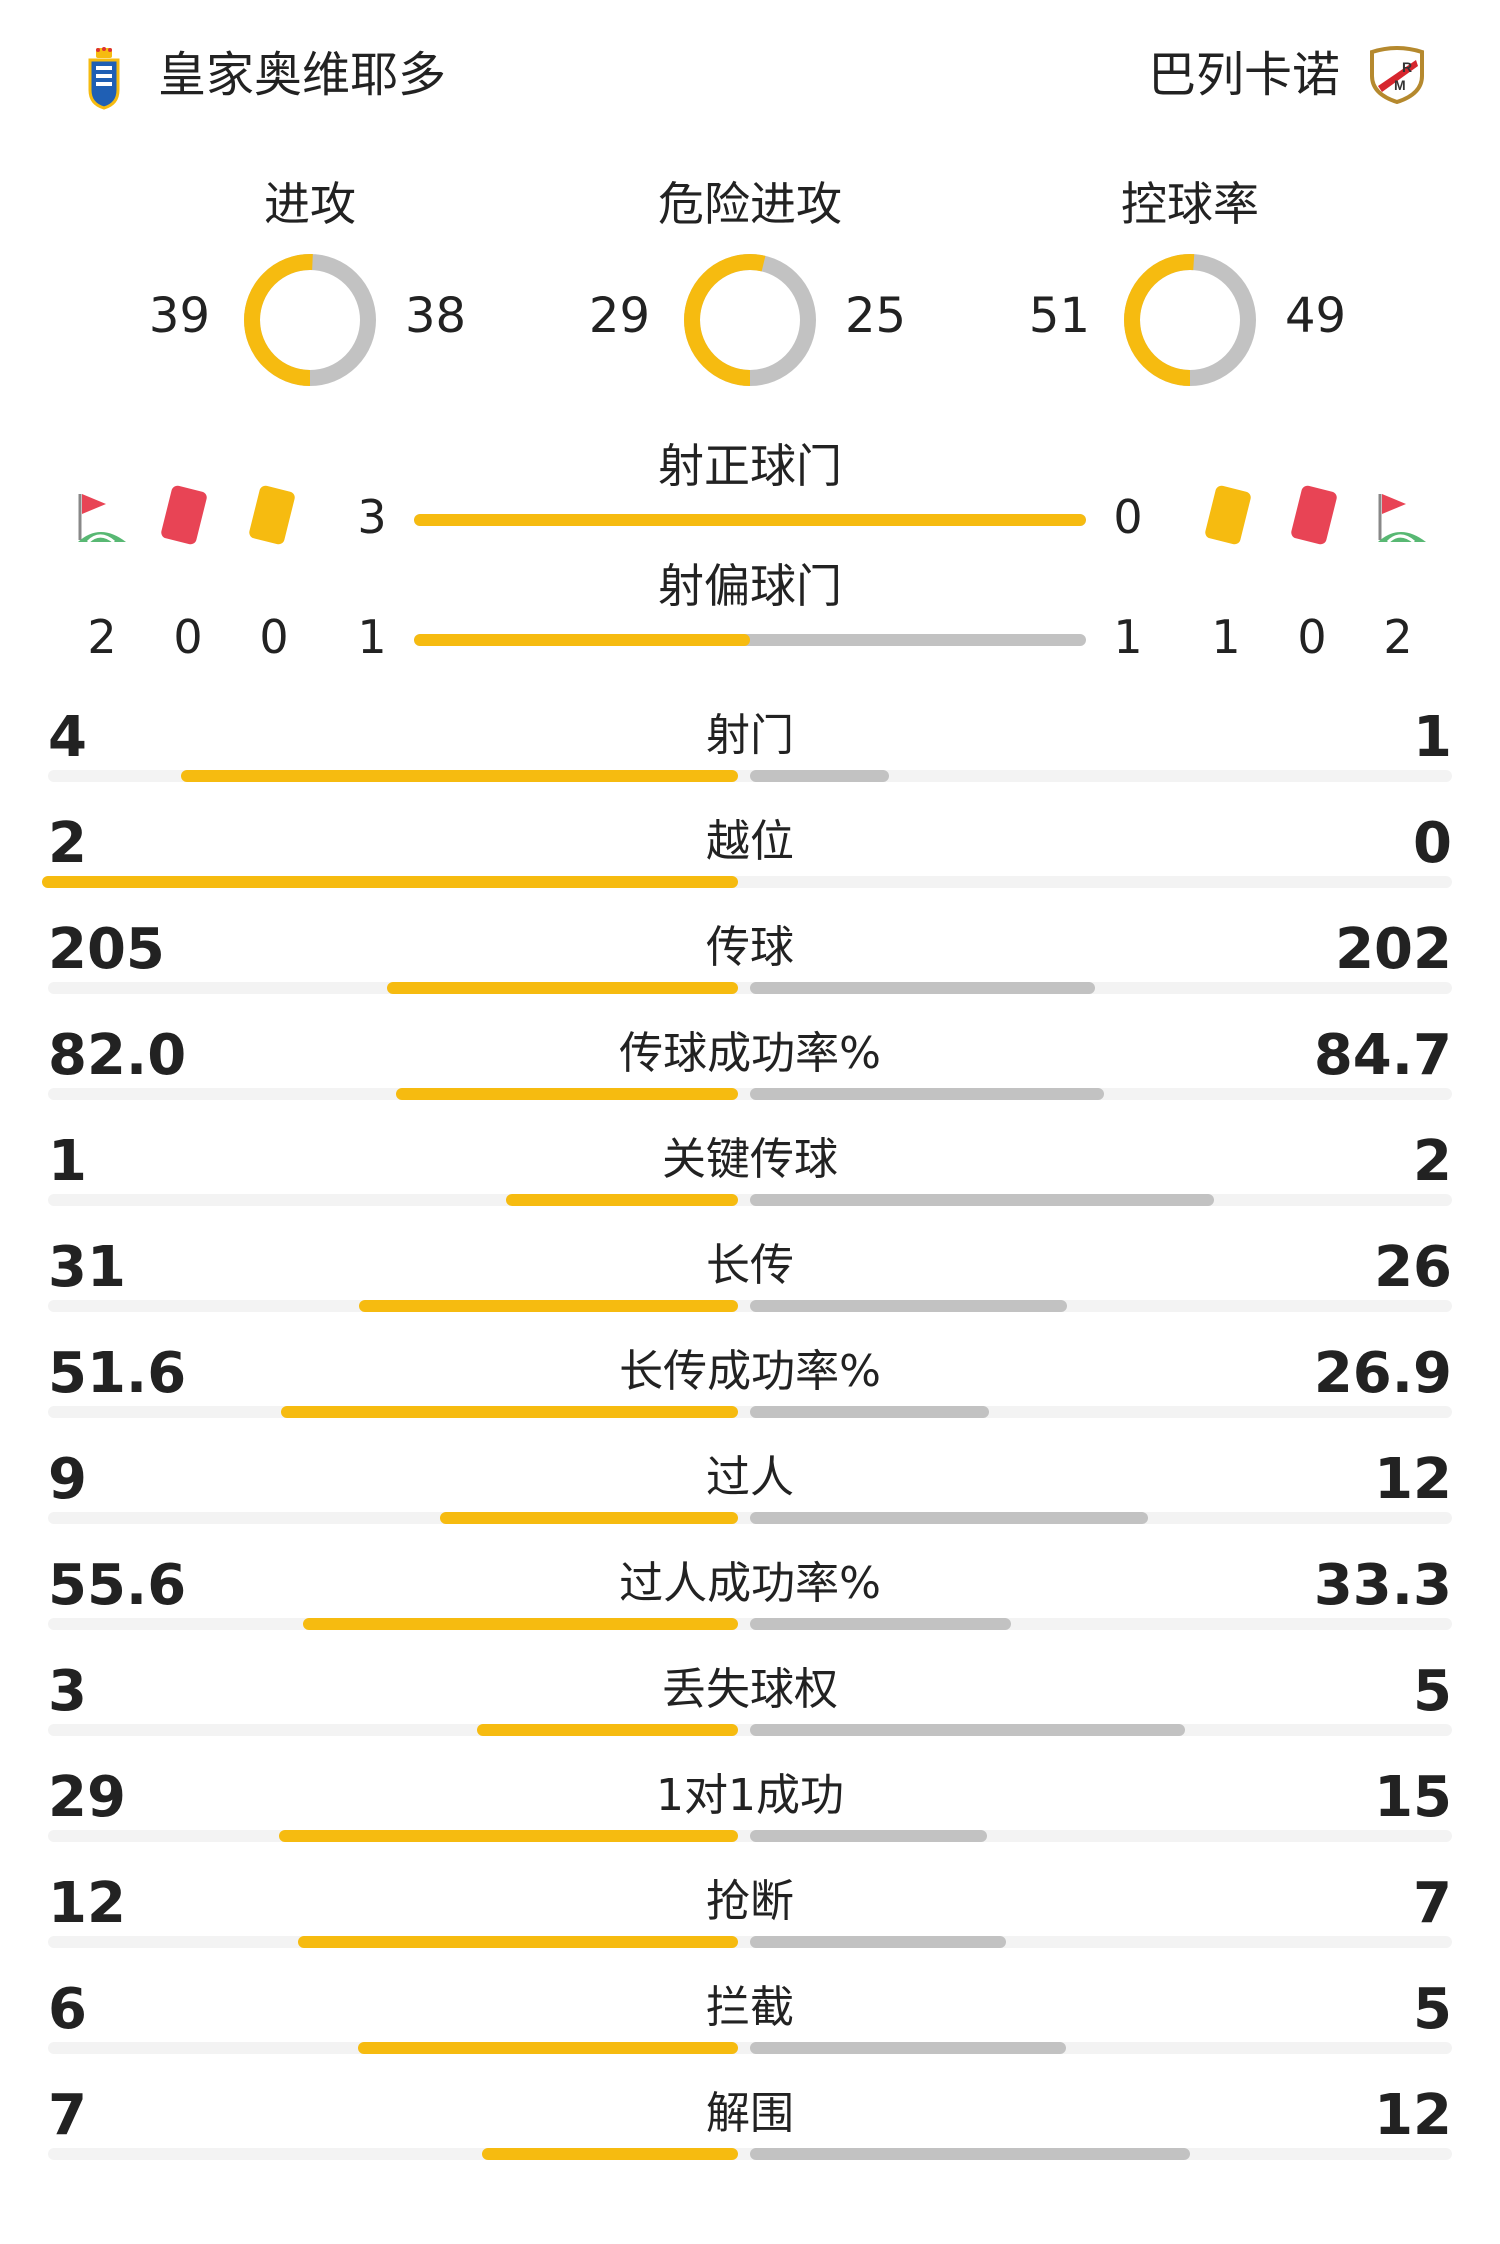 This screenshot has width=1500, height=2244. What do you see at coordinates (750, 1477) in the screenshot?
I see `stat-label: 过人` at bounding box center [750, 1477].